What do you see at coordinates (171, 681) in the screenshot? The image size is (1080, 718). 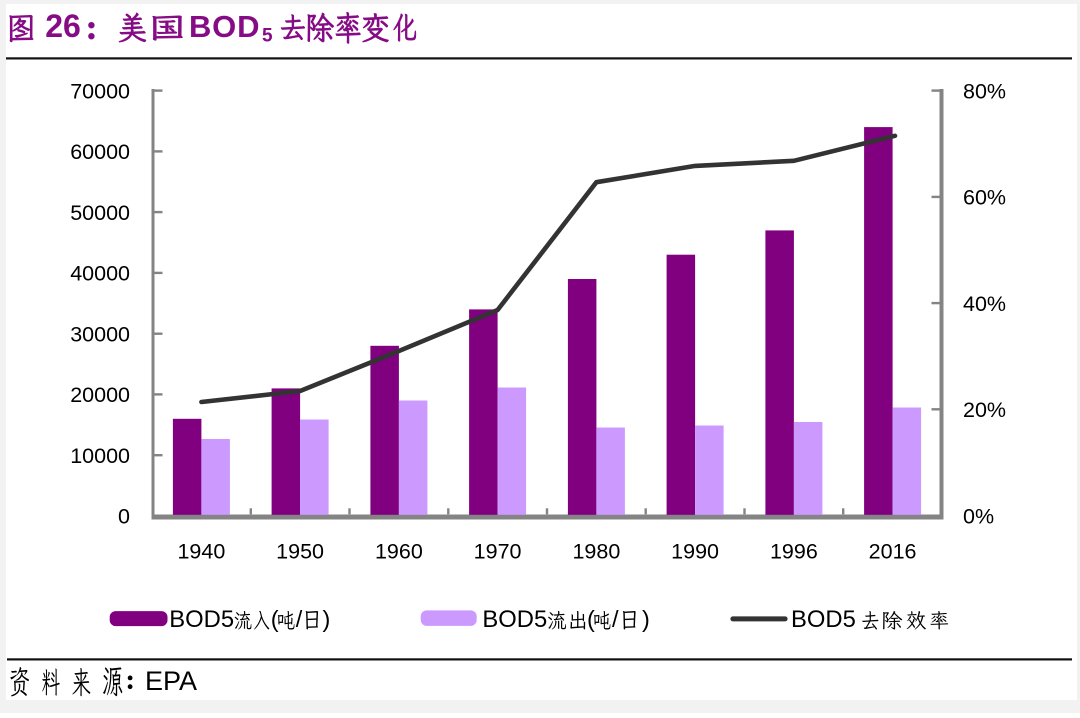 I see `svg-text: EPA` at bounding box center [171, 681].